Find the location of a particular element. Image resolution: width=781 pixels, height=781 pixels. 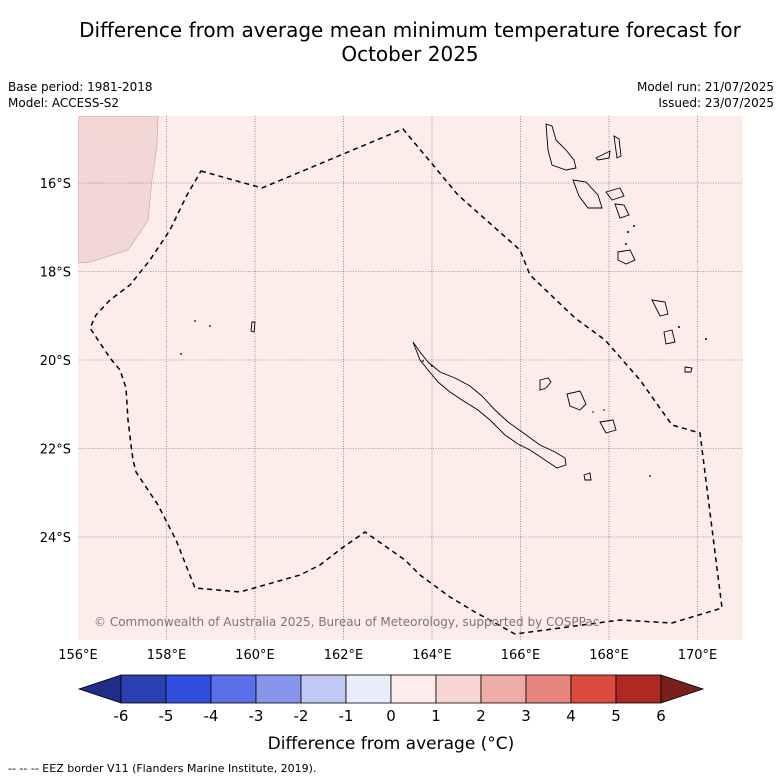

colorbar-tick-label: 5 is located at coordinates (616, 716).